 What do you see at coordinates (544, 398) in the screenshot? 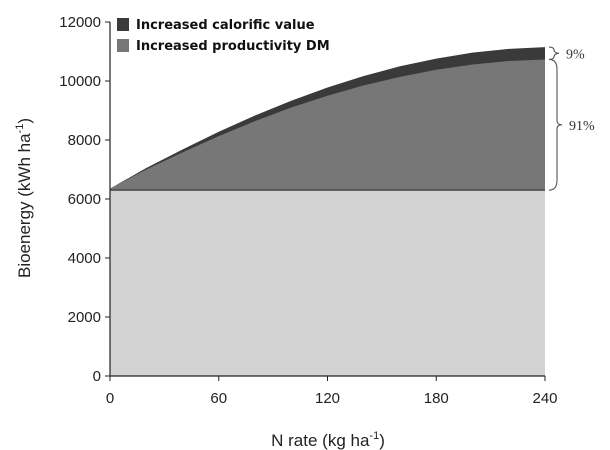
I see `x-tick-label: 240` at bounding box center [544, 398].